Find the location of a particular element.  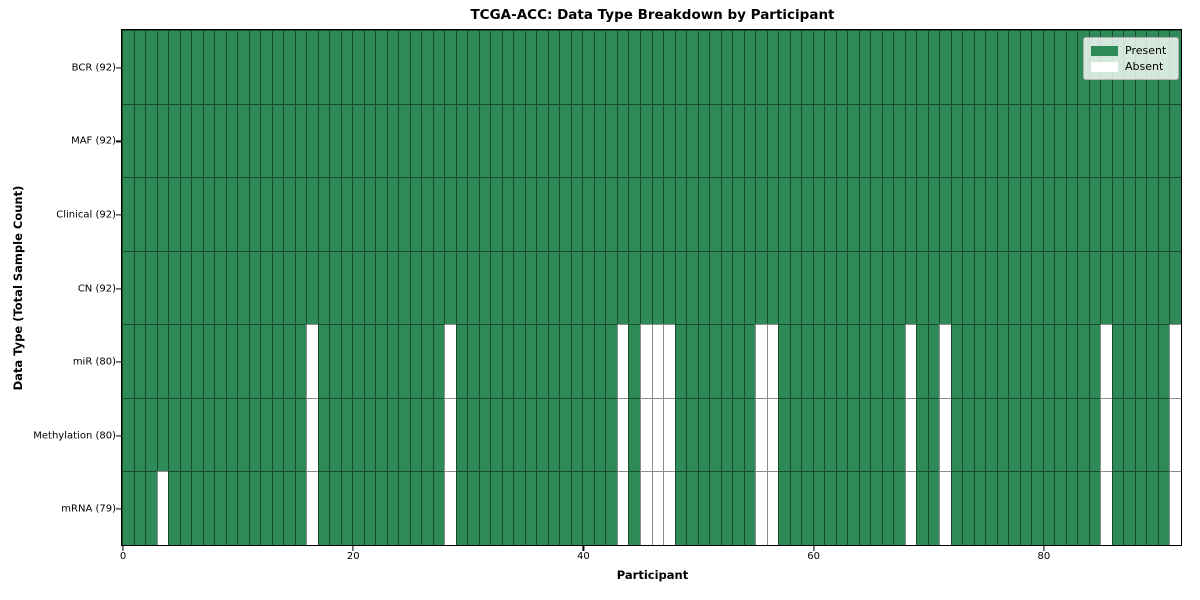

x-tickmark is located at coordinates (814, 548).